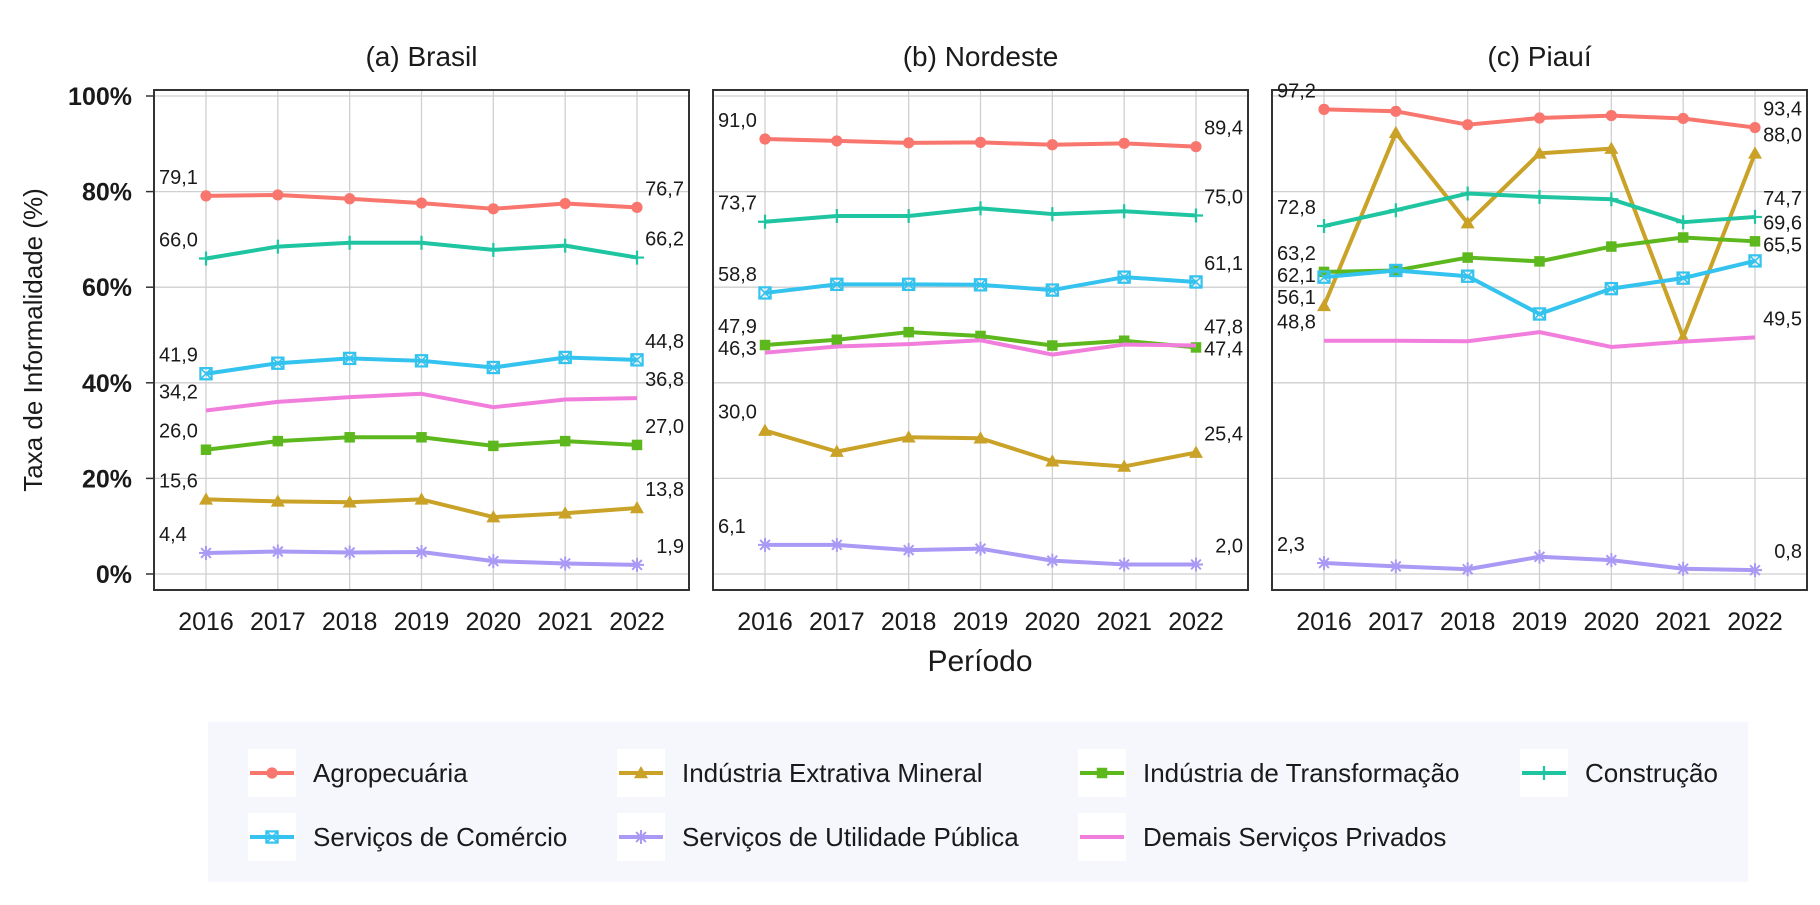  What do you see at coordinates (1294, 837) in the screenshot?
I see `legend-label: Demais Serviços Privados` at bounding box center [1294, 837].